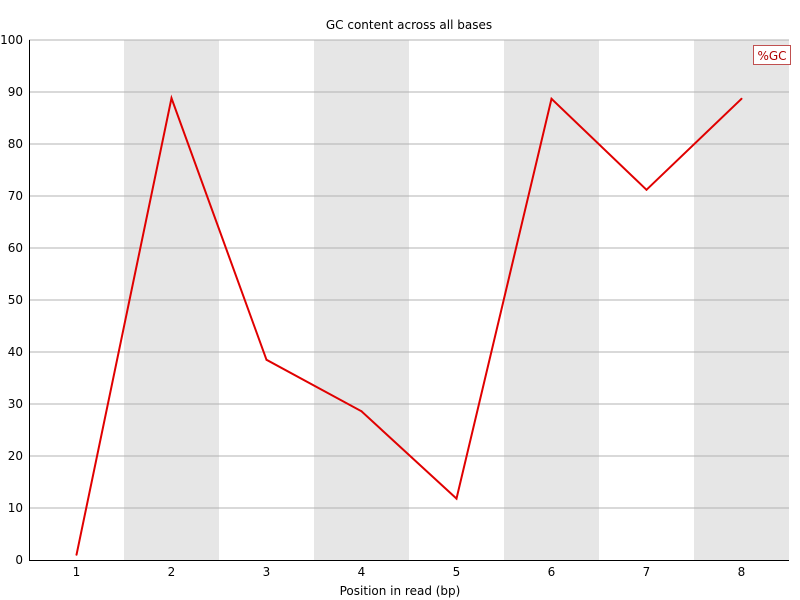 The height and width of the screenshot is (600, 800). Describe the element at coordinates (647, 572) in the screenshot. I see `x-tick-label-7: 7` at that location.